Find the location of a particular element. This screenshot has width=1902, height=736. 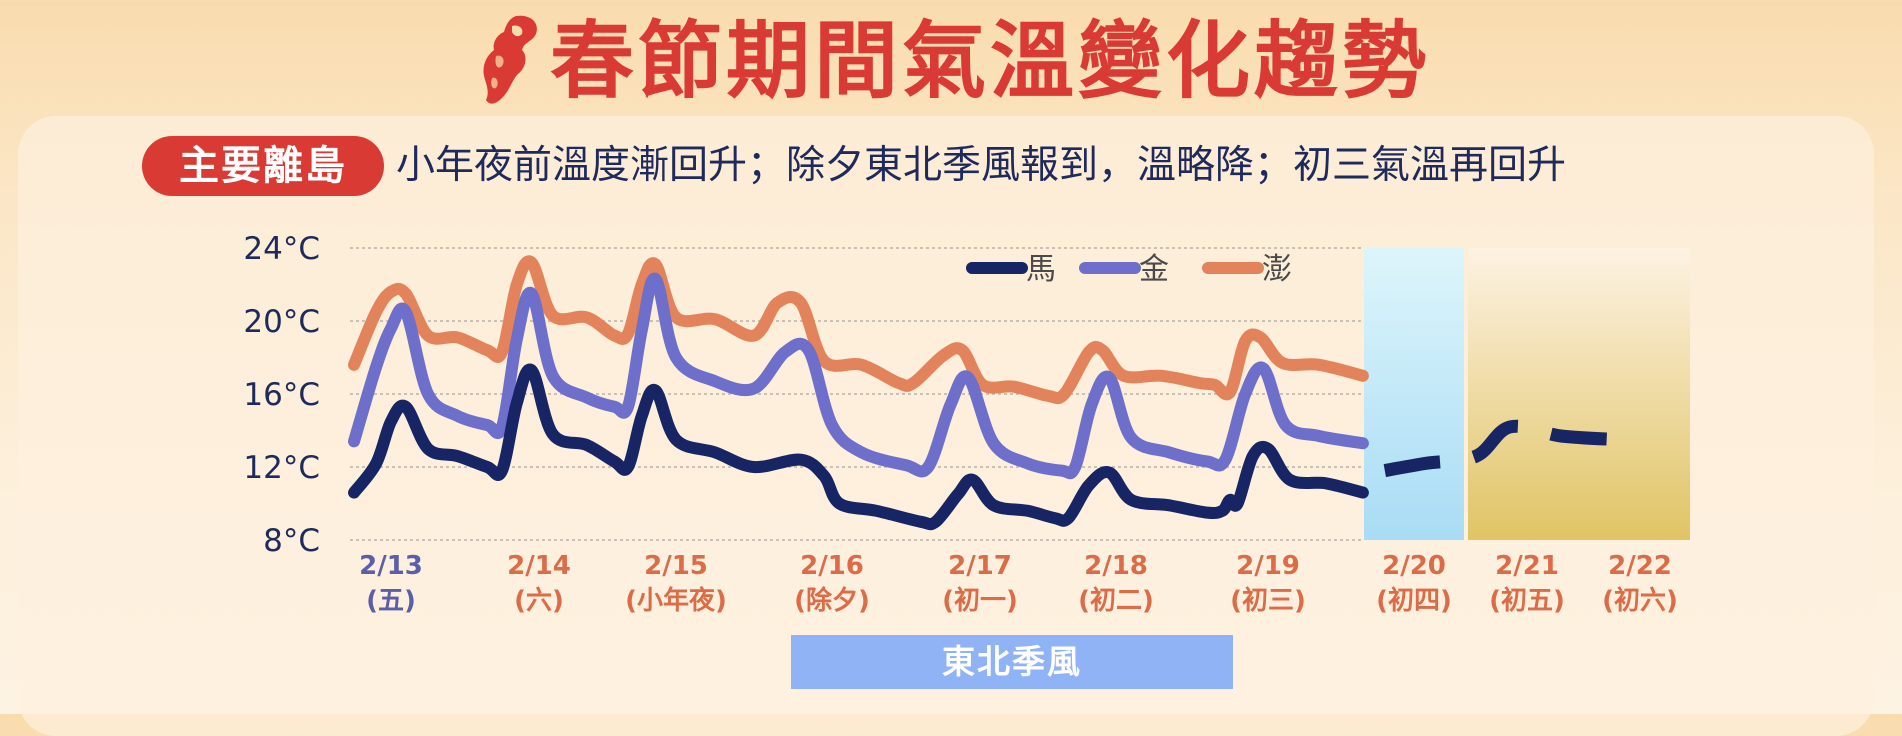

x-tick-day: (初二) is located at coordinates (1116, 601).